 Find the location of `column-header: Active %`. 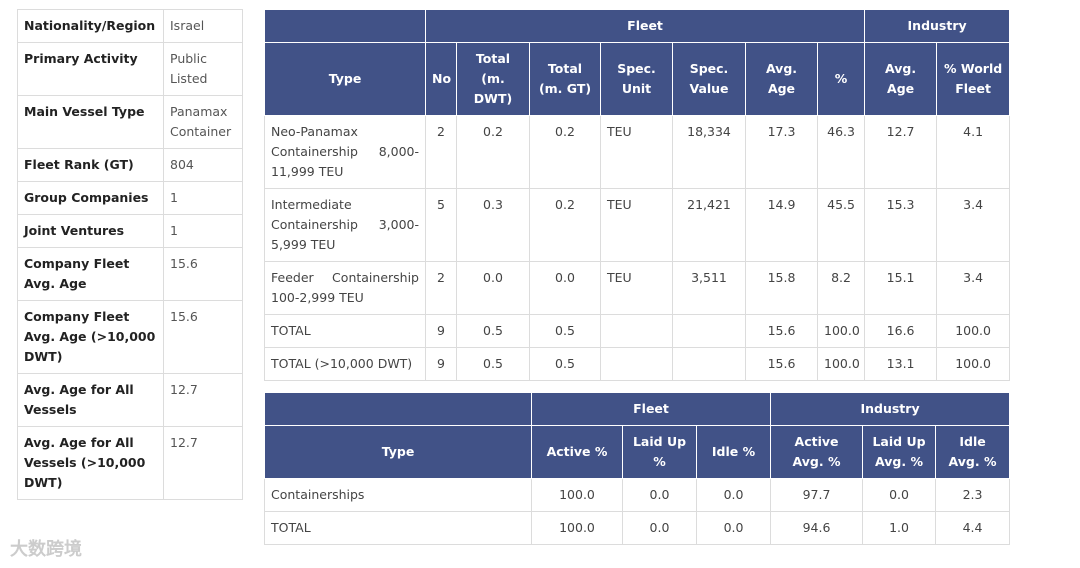

column-header: Active % is located at coordinates (577, 452).